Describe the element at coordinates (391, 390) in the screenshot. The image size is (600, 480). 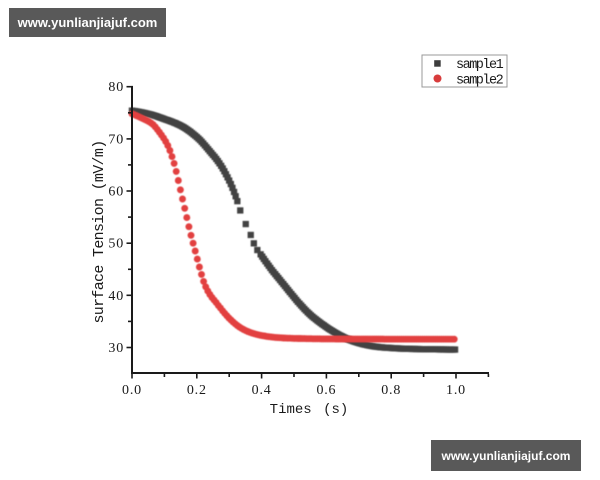
I see `svg-text: 0.8` at that location.